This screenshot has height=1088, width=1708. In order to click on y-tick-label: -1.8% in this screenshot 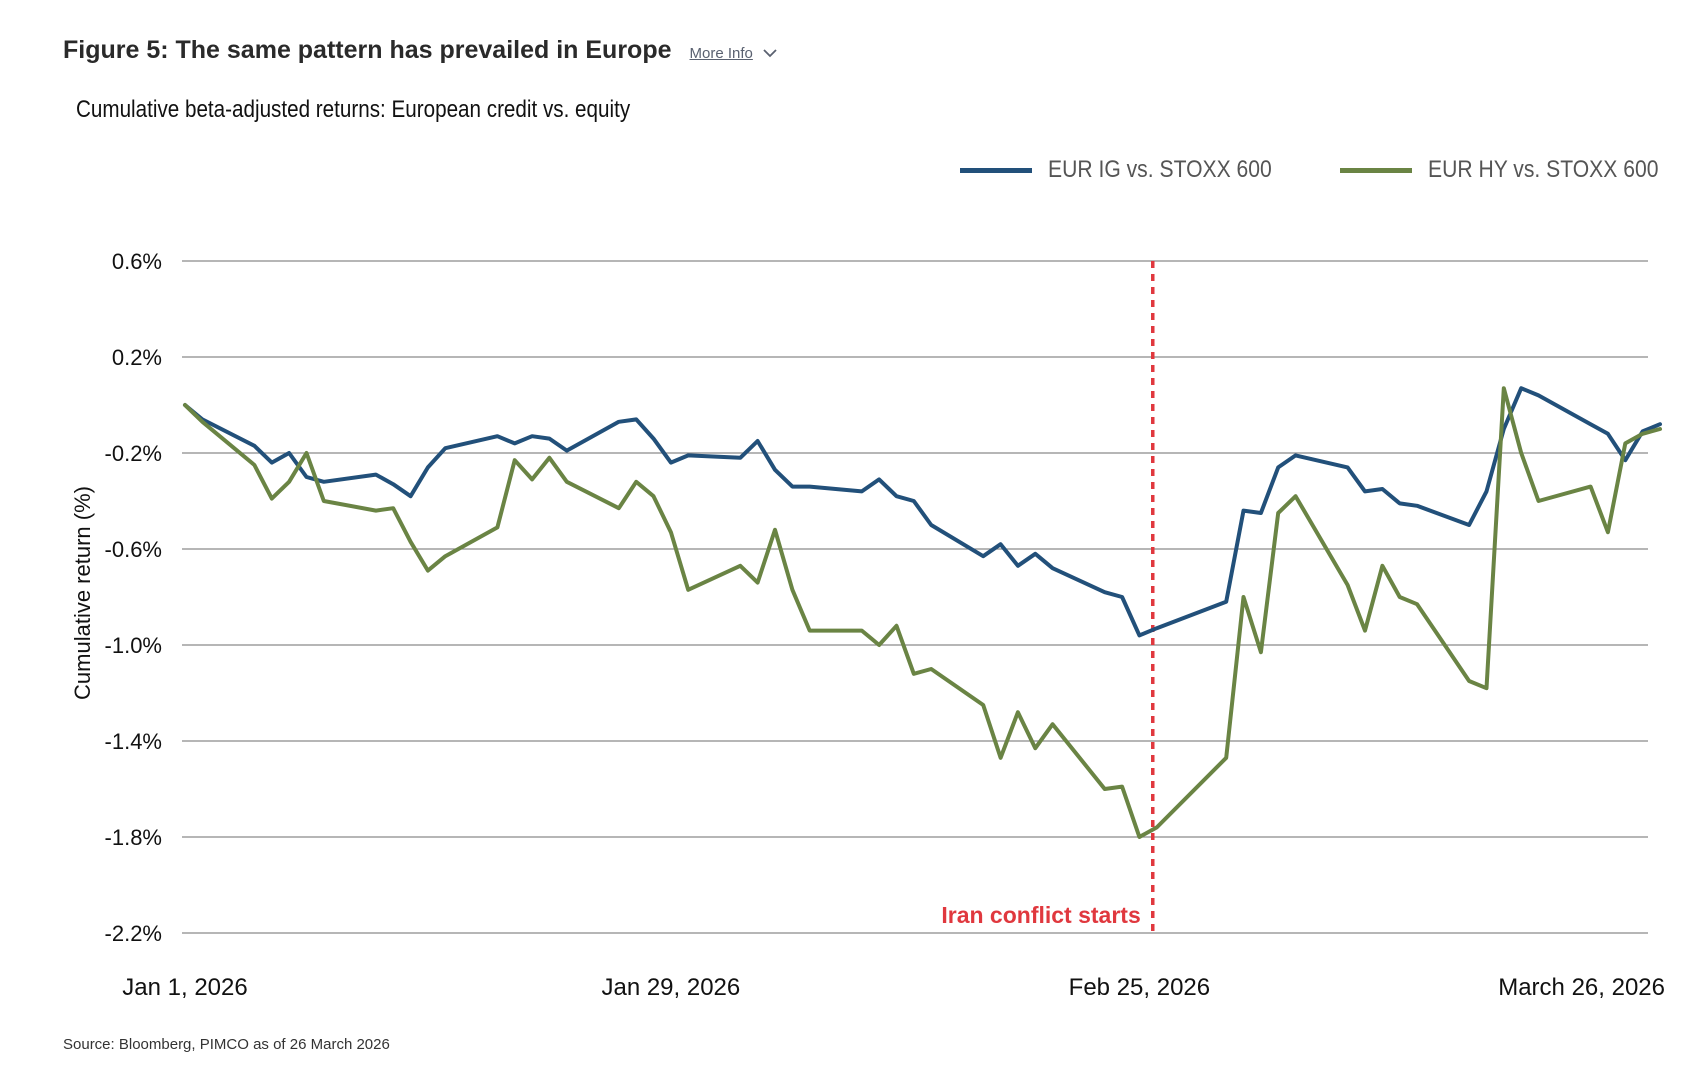, I will do `click(133, 837)`.